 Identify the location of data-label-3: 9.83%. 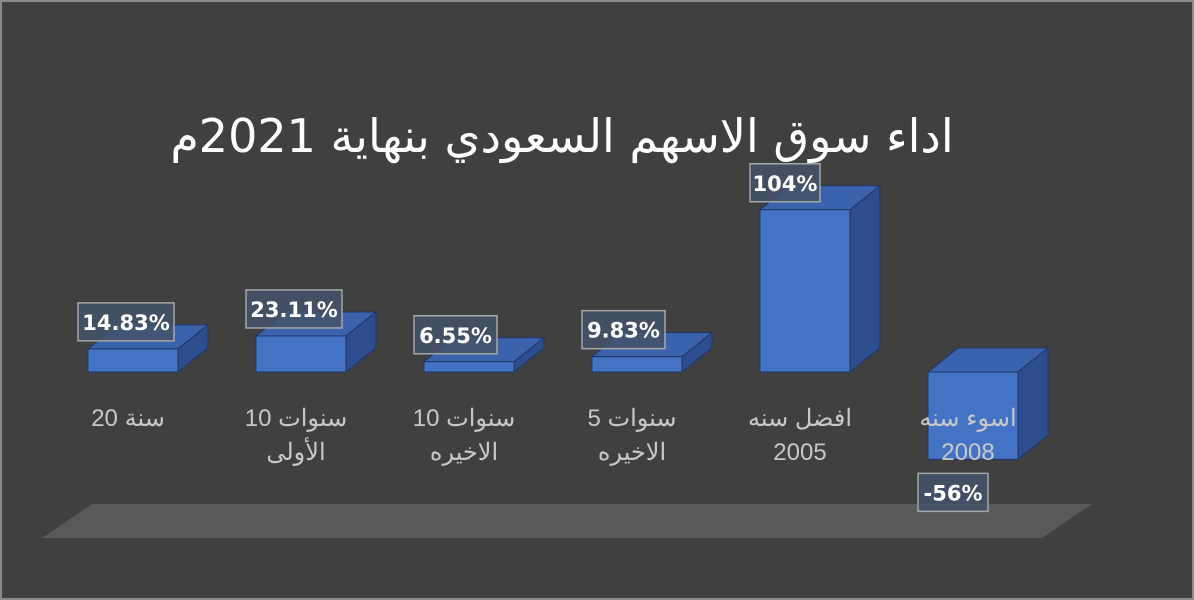
(623, 331).